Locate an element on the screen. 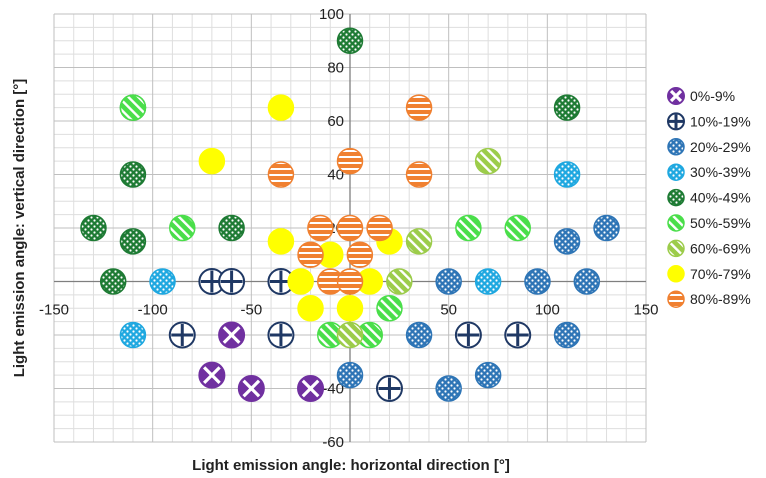 The width and height of the screenshot is (766, 478). legend-item: 60%-69% is located at coordinates (709, 248).